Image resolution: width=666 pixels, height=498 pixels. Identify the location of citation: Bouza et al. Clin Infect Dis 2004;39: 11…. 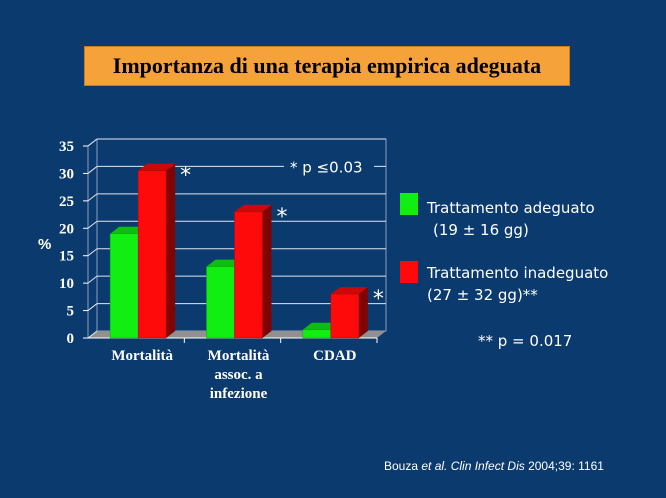
(494, 466).